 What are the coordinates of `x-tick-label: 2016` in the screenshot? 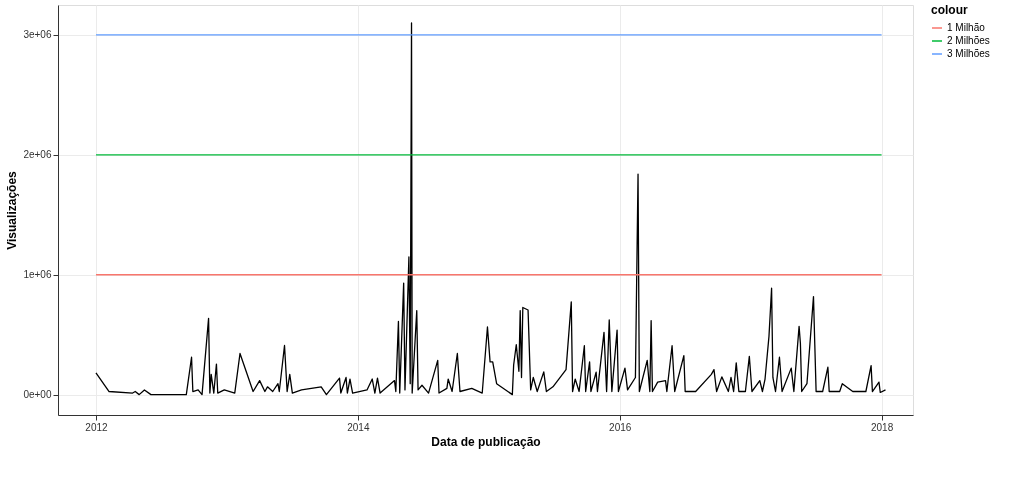 It's located at (620, 427).